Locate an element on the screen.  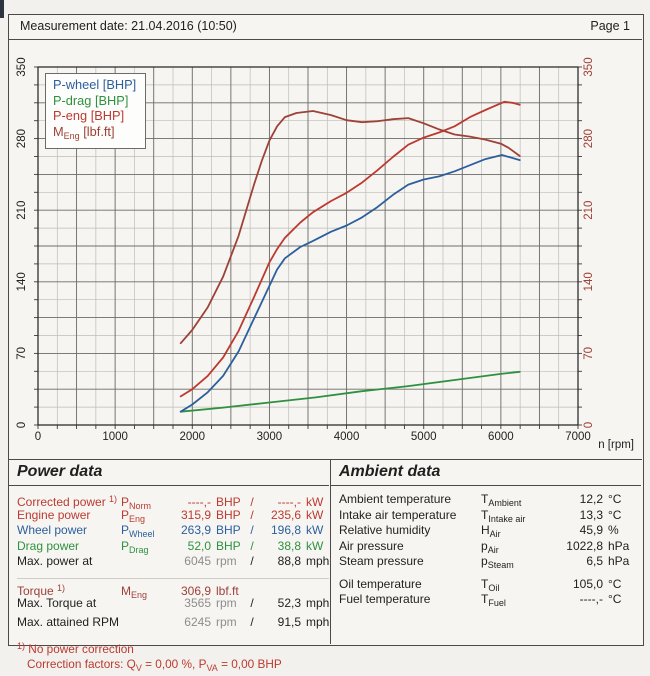
table-row: Steam pressure pSteam 6,5 hPa is located at coordinates (490, 562).